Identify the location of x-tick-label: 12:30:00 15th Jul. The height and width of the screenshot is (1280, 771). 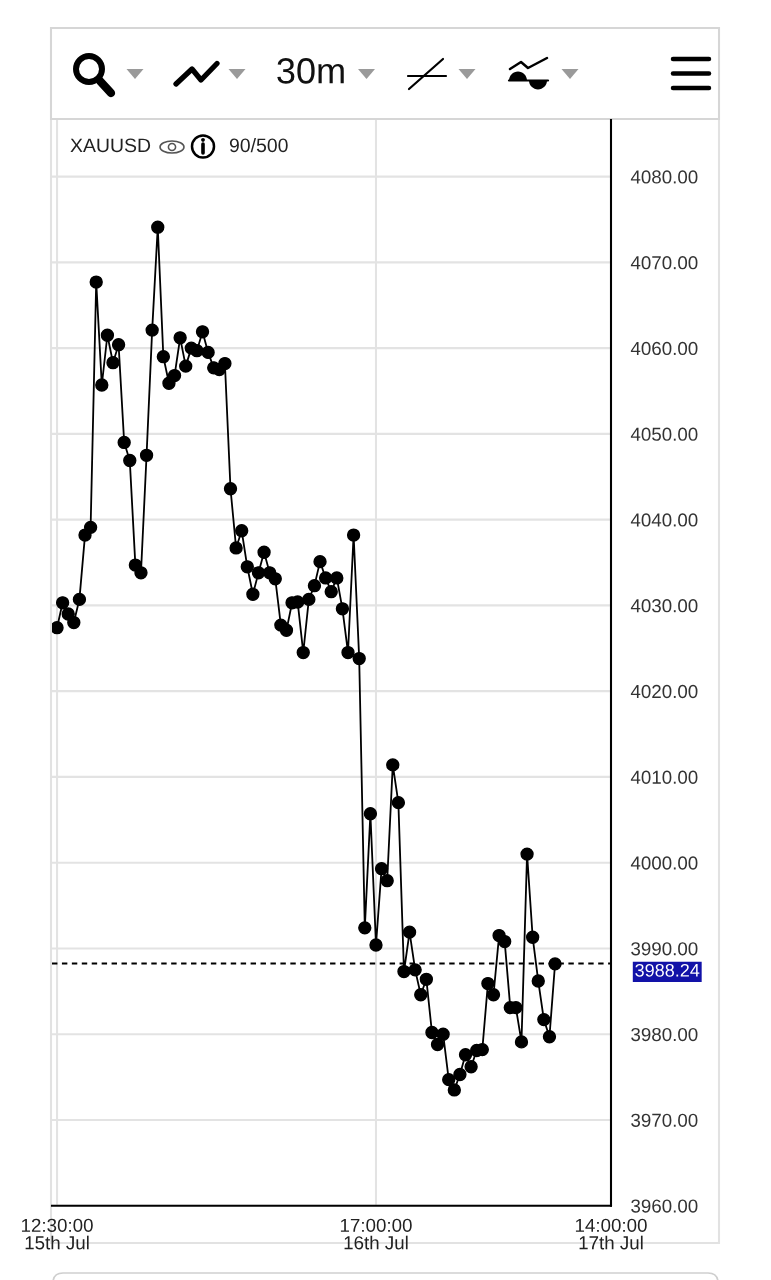
(57, 1234).